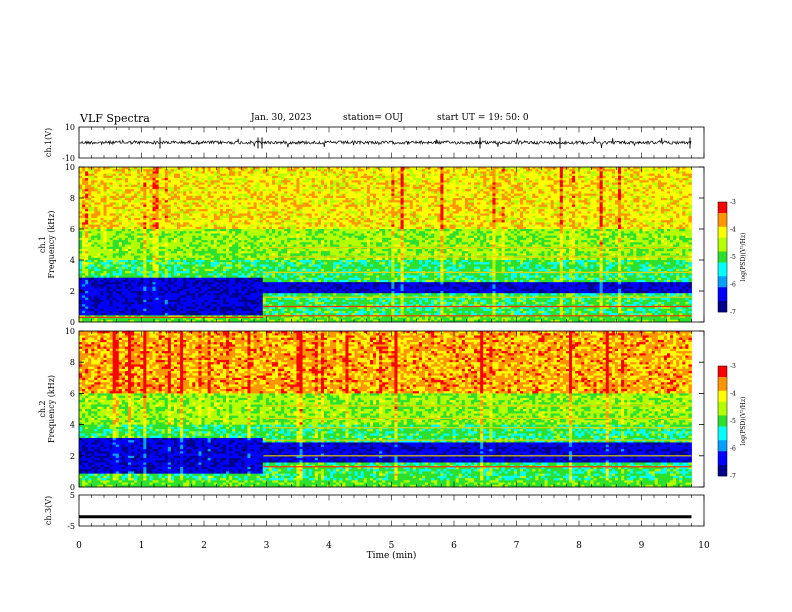 The width and height of the screenshot is (792, 612). What do you see at coordinates (579, 546) in the screenshot?
I see `x-tick-label: 8` at bounding box center [579, 546].